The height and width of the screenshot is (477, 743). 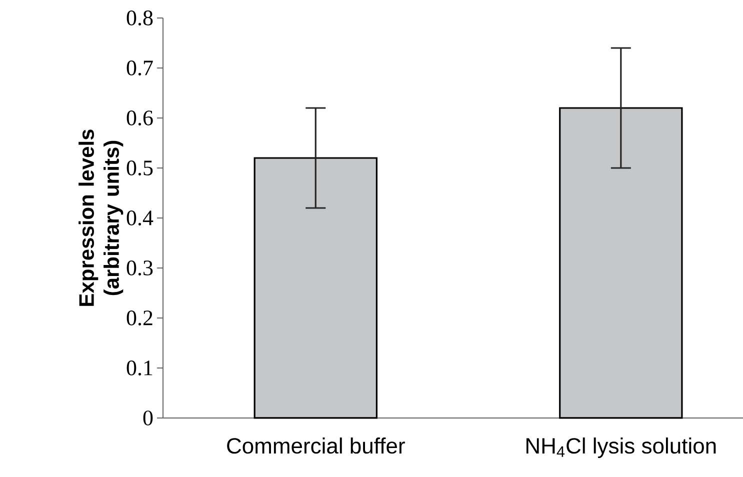 What do you see at coordinates (140, 218) in the screenshot?
I see `y-tick-label: 0.4` at bounding box center [140, 218].